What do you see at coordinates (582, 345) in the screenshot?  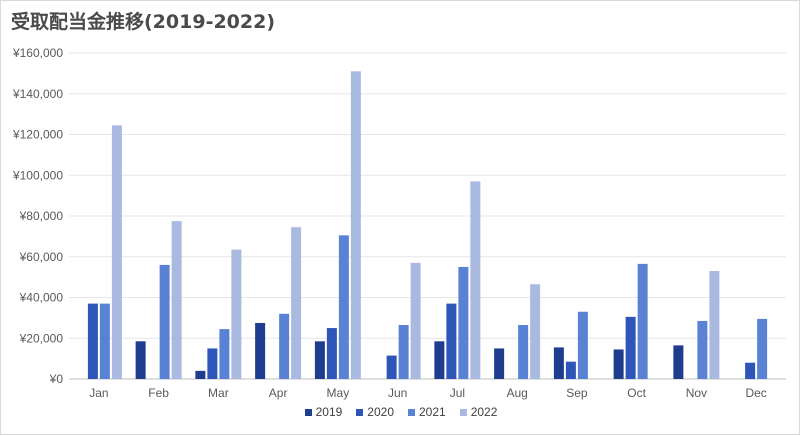 I see `bar-2021-Sep` at bounding box center [582, 345].